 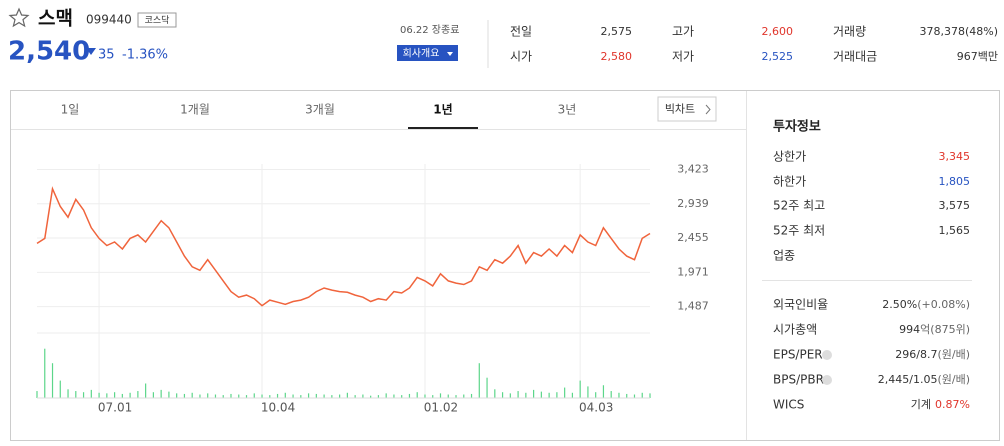 I want to click on stat-value: 2,525, so click(x=778, y=56).